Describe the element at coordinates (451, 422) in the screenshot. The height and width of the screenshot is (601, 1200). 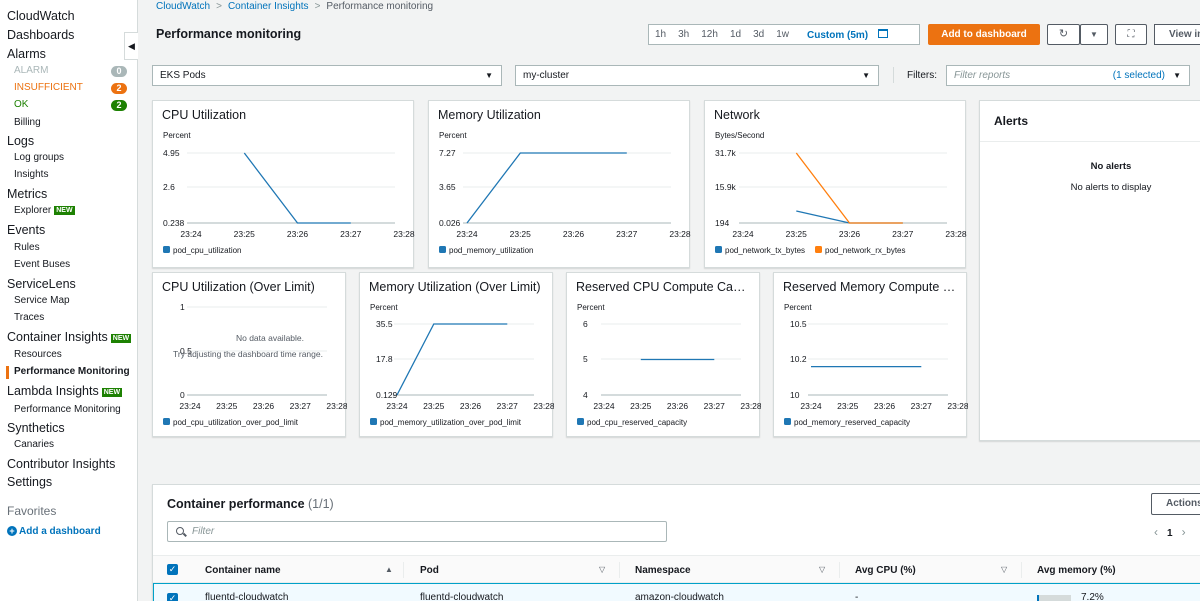
I see `legend-label: pod_memory_utilization_over_pod_limit` at that location.